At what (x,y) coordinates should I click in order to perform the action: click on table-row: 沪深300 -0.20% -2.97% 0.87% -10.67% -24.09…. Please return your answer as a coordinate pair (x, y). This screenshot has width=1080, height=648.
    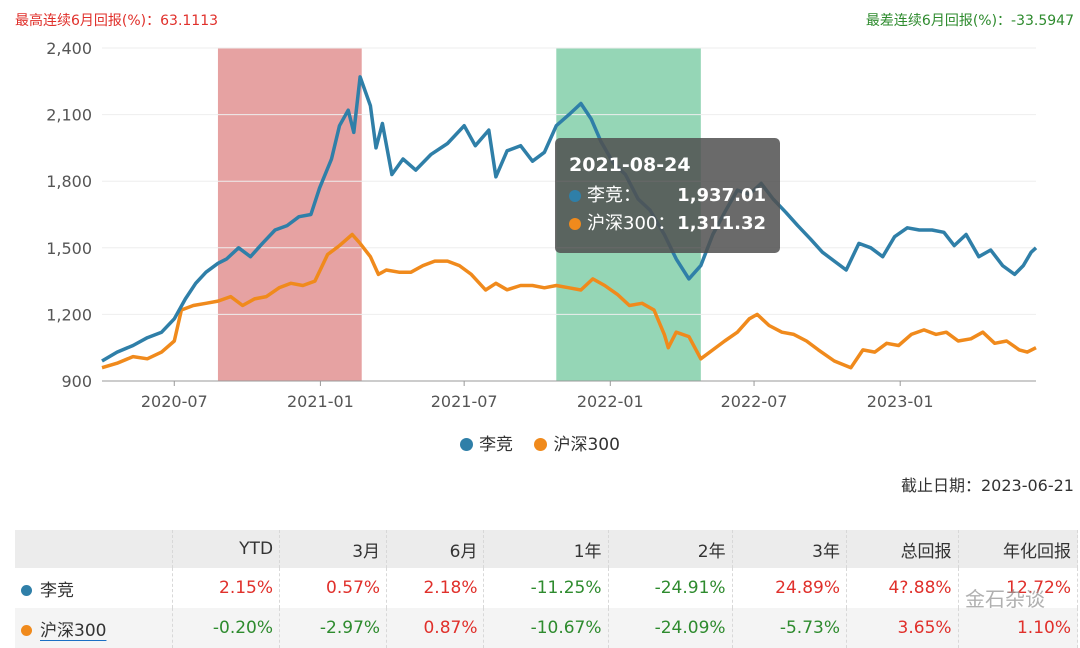
    Looking at the image, I should click on (547, 628).